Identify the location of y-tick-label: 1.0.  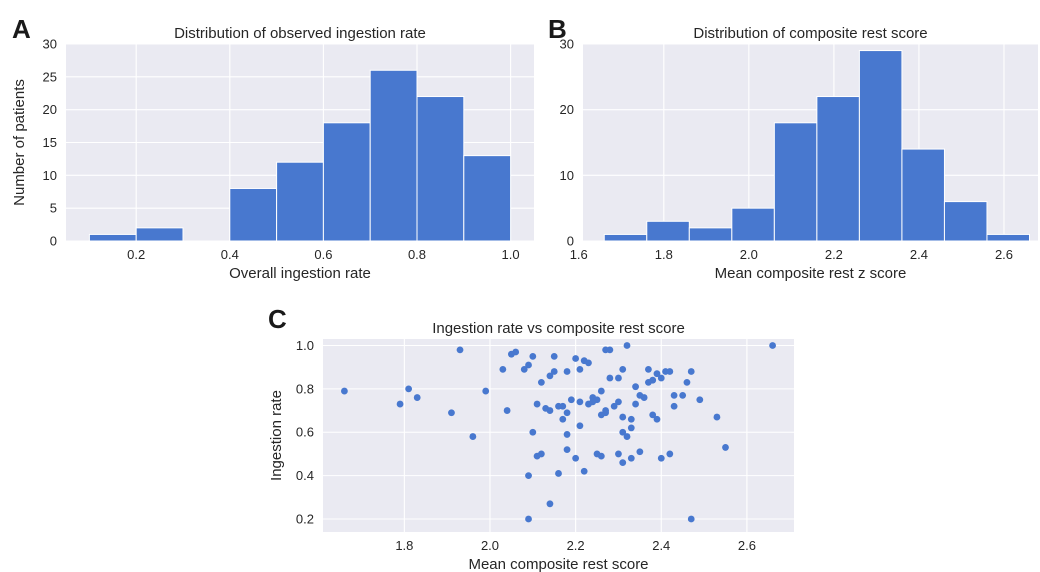
(305, 345).